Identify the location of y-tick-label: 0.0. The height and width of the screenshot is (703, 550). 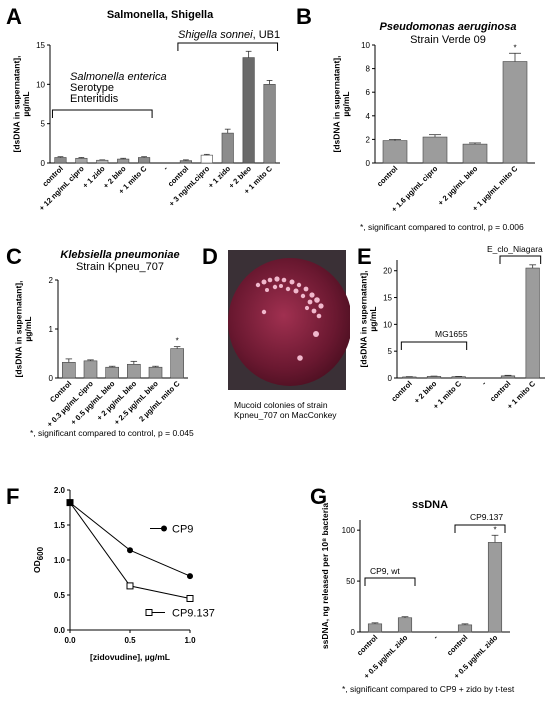
(60, 630).